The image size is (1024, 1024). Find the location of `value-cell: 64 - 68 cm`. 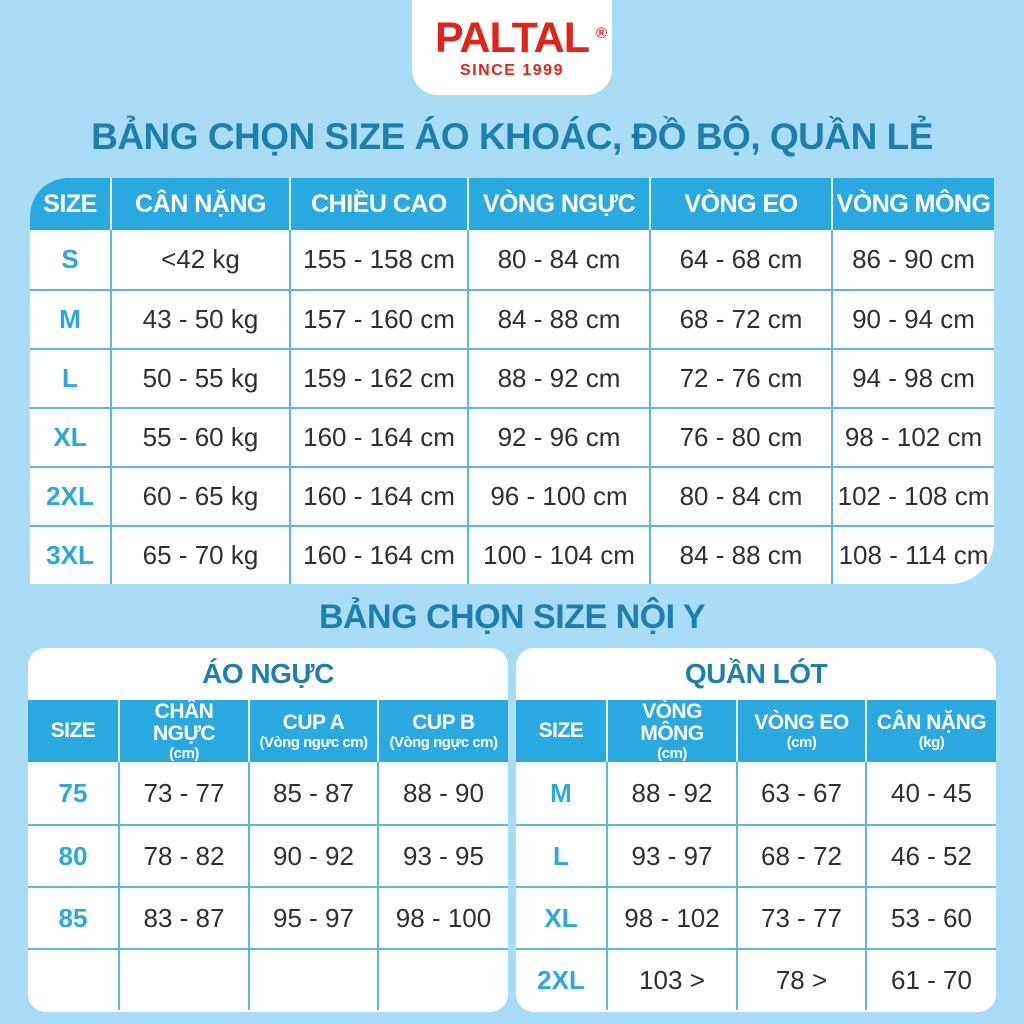

value-cell: 64 - 68 cm is located at coordinates (742, 259).